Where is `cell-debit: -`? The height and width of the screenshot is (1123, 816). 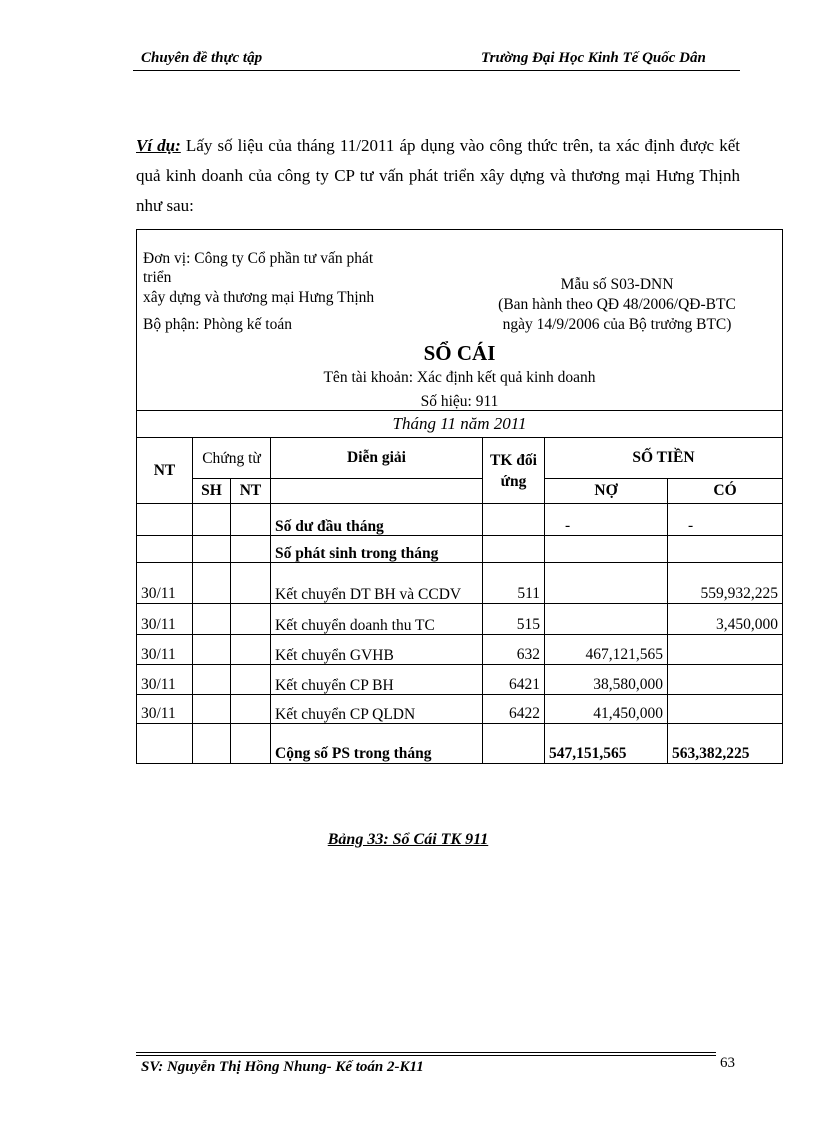 cell-debit: - is located at coordinates (606, 519).